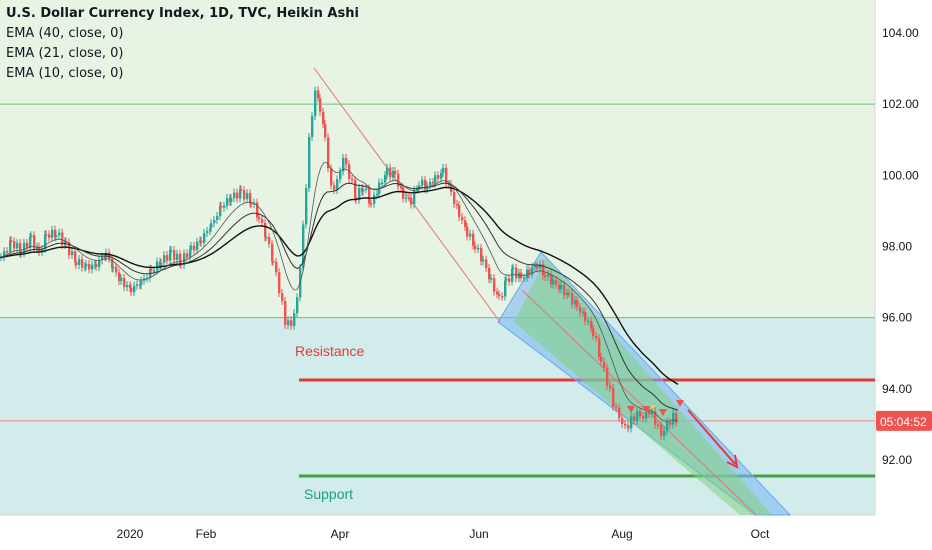 This screenshot has height=550, width=932. I want to click on y-tick-label: 100.00, so click(900, 175).